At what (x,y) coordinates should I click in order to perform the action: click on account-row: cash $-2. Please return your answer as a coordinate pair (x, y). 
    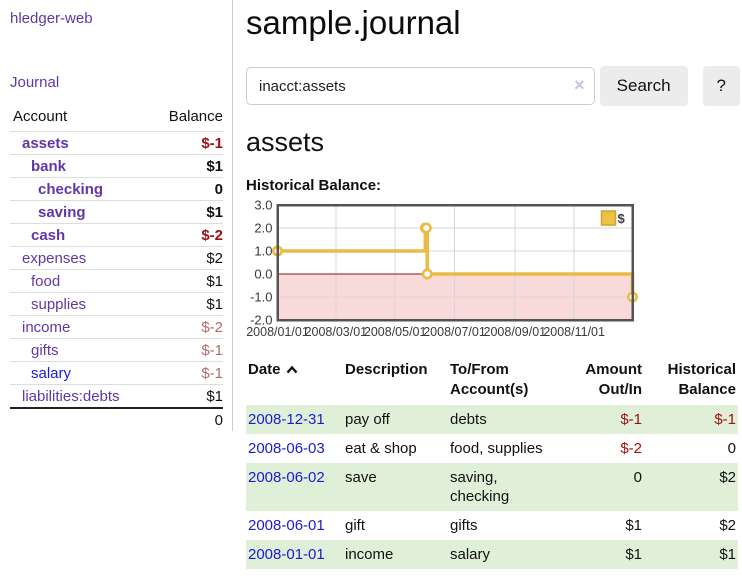
    Looking at the image, I should click on (116, 235).